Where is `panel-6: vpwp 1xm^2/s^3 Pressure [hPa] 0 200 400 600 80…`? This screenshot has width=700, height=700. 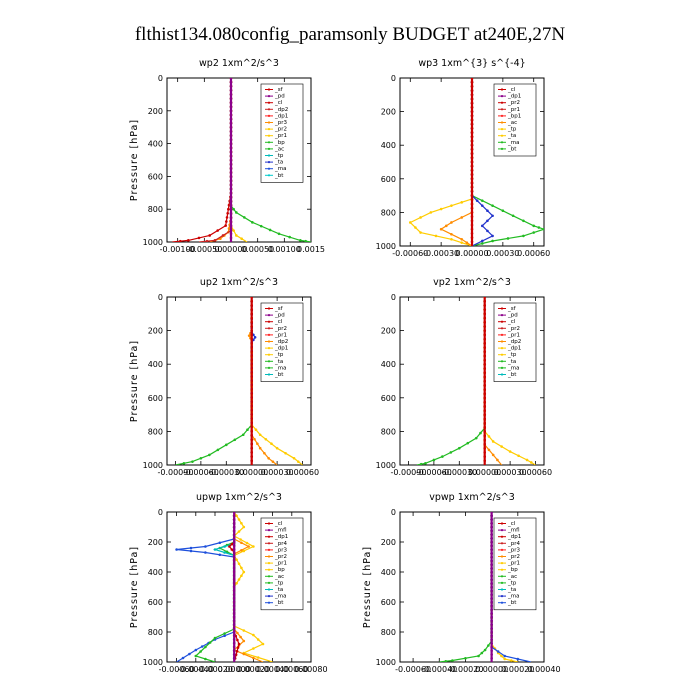 panel-6: vpwp 1xm^2/s^3 Pressure [hPa] 0 200 400 600 80… is located at coordinates (461, 583).